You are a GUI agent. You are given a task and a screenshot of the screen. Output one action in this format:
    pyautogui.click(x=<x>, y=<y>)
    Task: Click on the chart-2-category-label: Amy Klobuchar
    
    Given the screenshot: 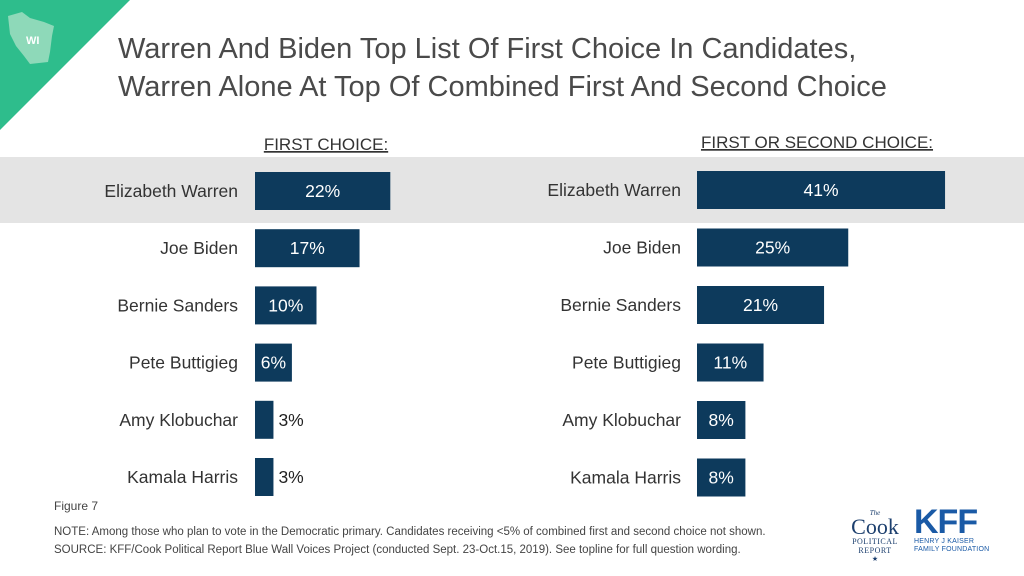 What is the action you would take?
    pyautogui.click(x=621, y=420)
    